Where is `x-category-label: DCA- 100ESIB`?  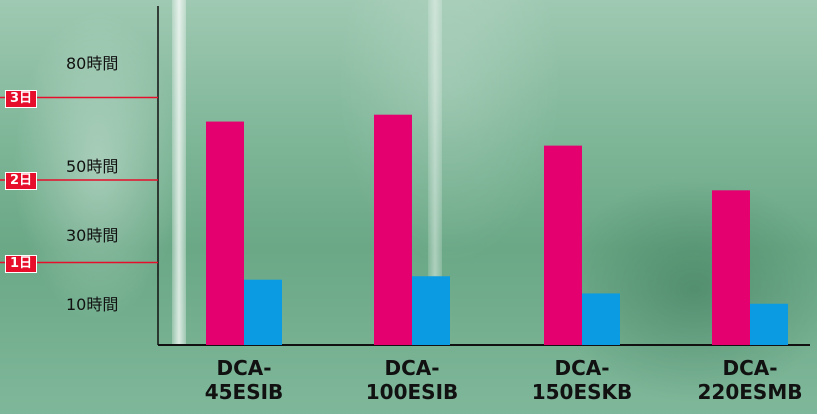 x-category-label: DCA- 100ESIB is located at coordinates (412, 380).